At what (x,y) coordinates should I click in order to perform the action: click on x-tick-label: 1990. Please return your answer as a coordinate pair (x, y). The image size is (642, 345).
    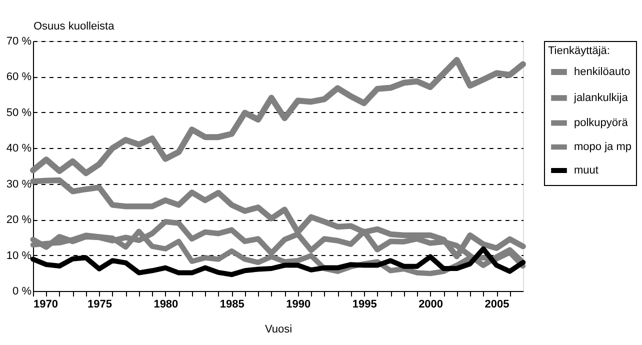
    Looking at the image, I should click on (298, 304).